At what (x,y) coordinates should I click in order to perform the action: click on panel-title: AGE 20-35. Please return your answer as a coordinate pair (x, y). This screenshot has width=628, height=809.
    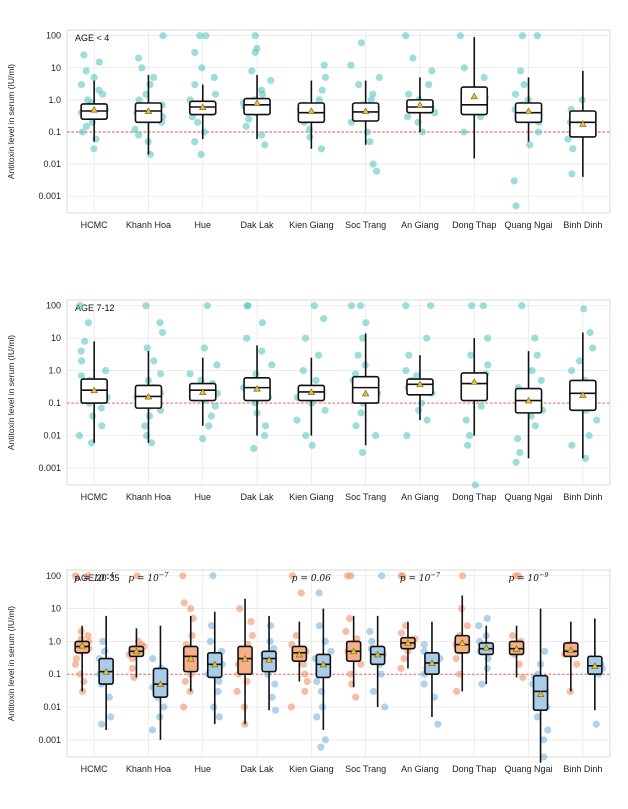
    Looking at the image, I should click on (97, 578).